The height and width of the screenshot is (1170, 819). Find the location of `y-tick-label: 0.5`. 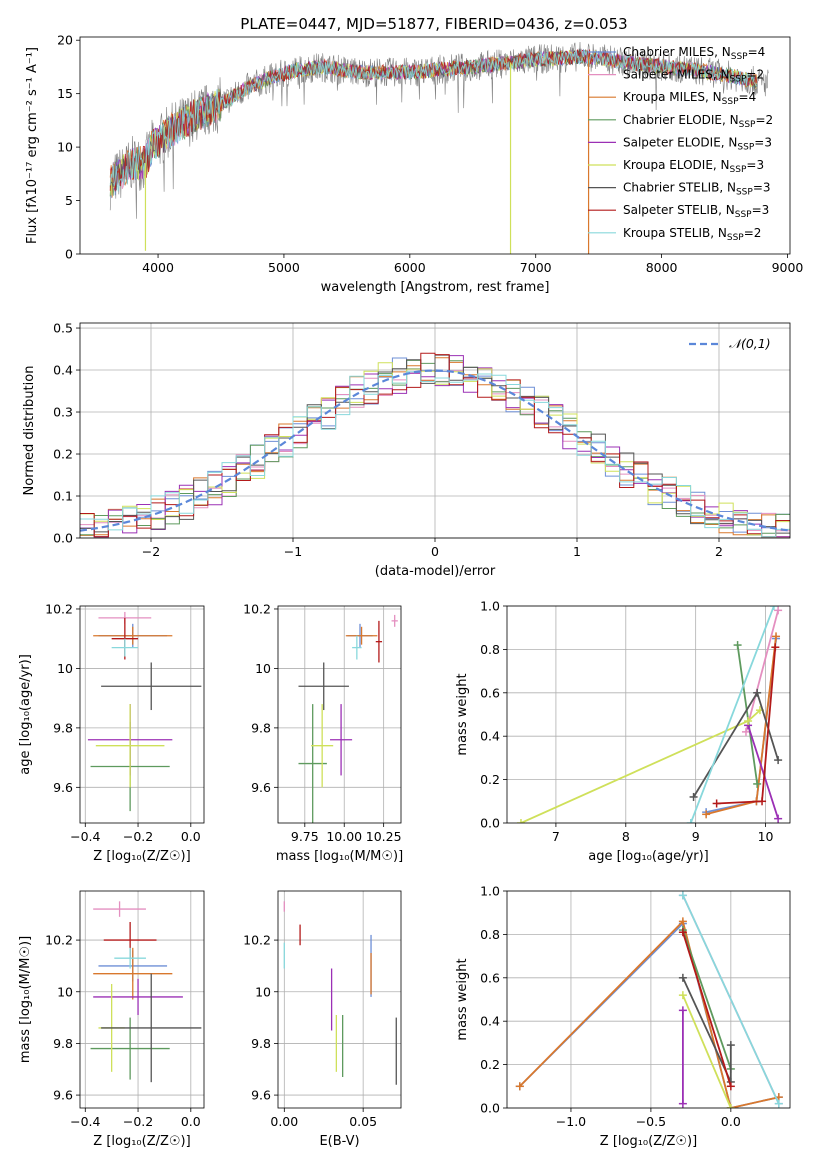

y-tick-label: 0.5 is located at coordinates (63, 328).